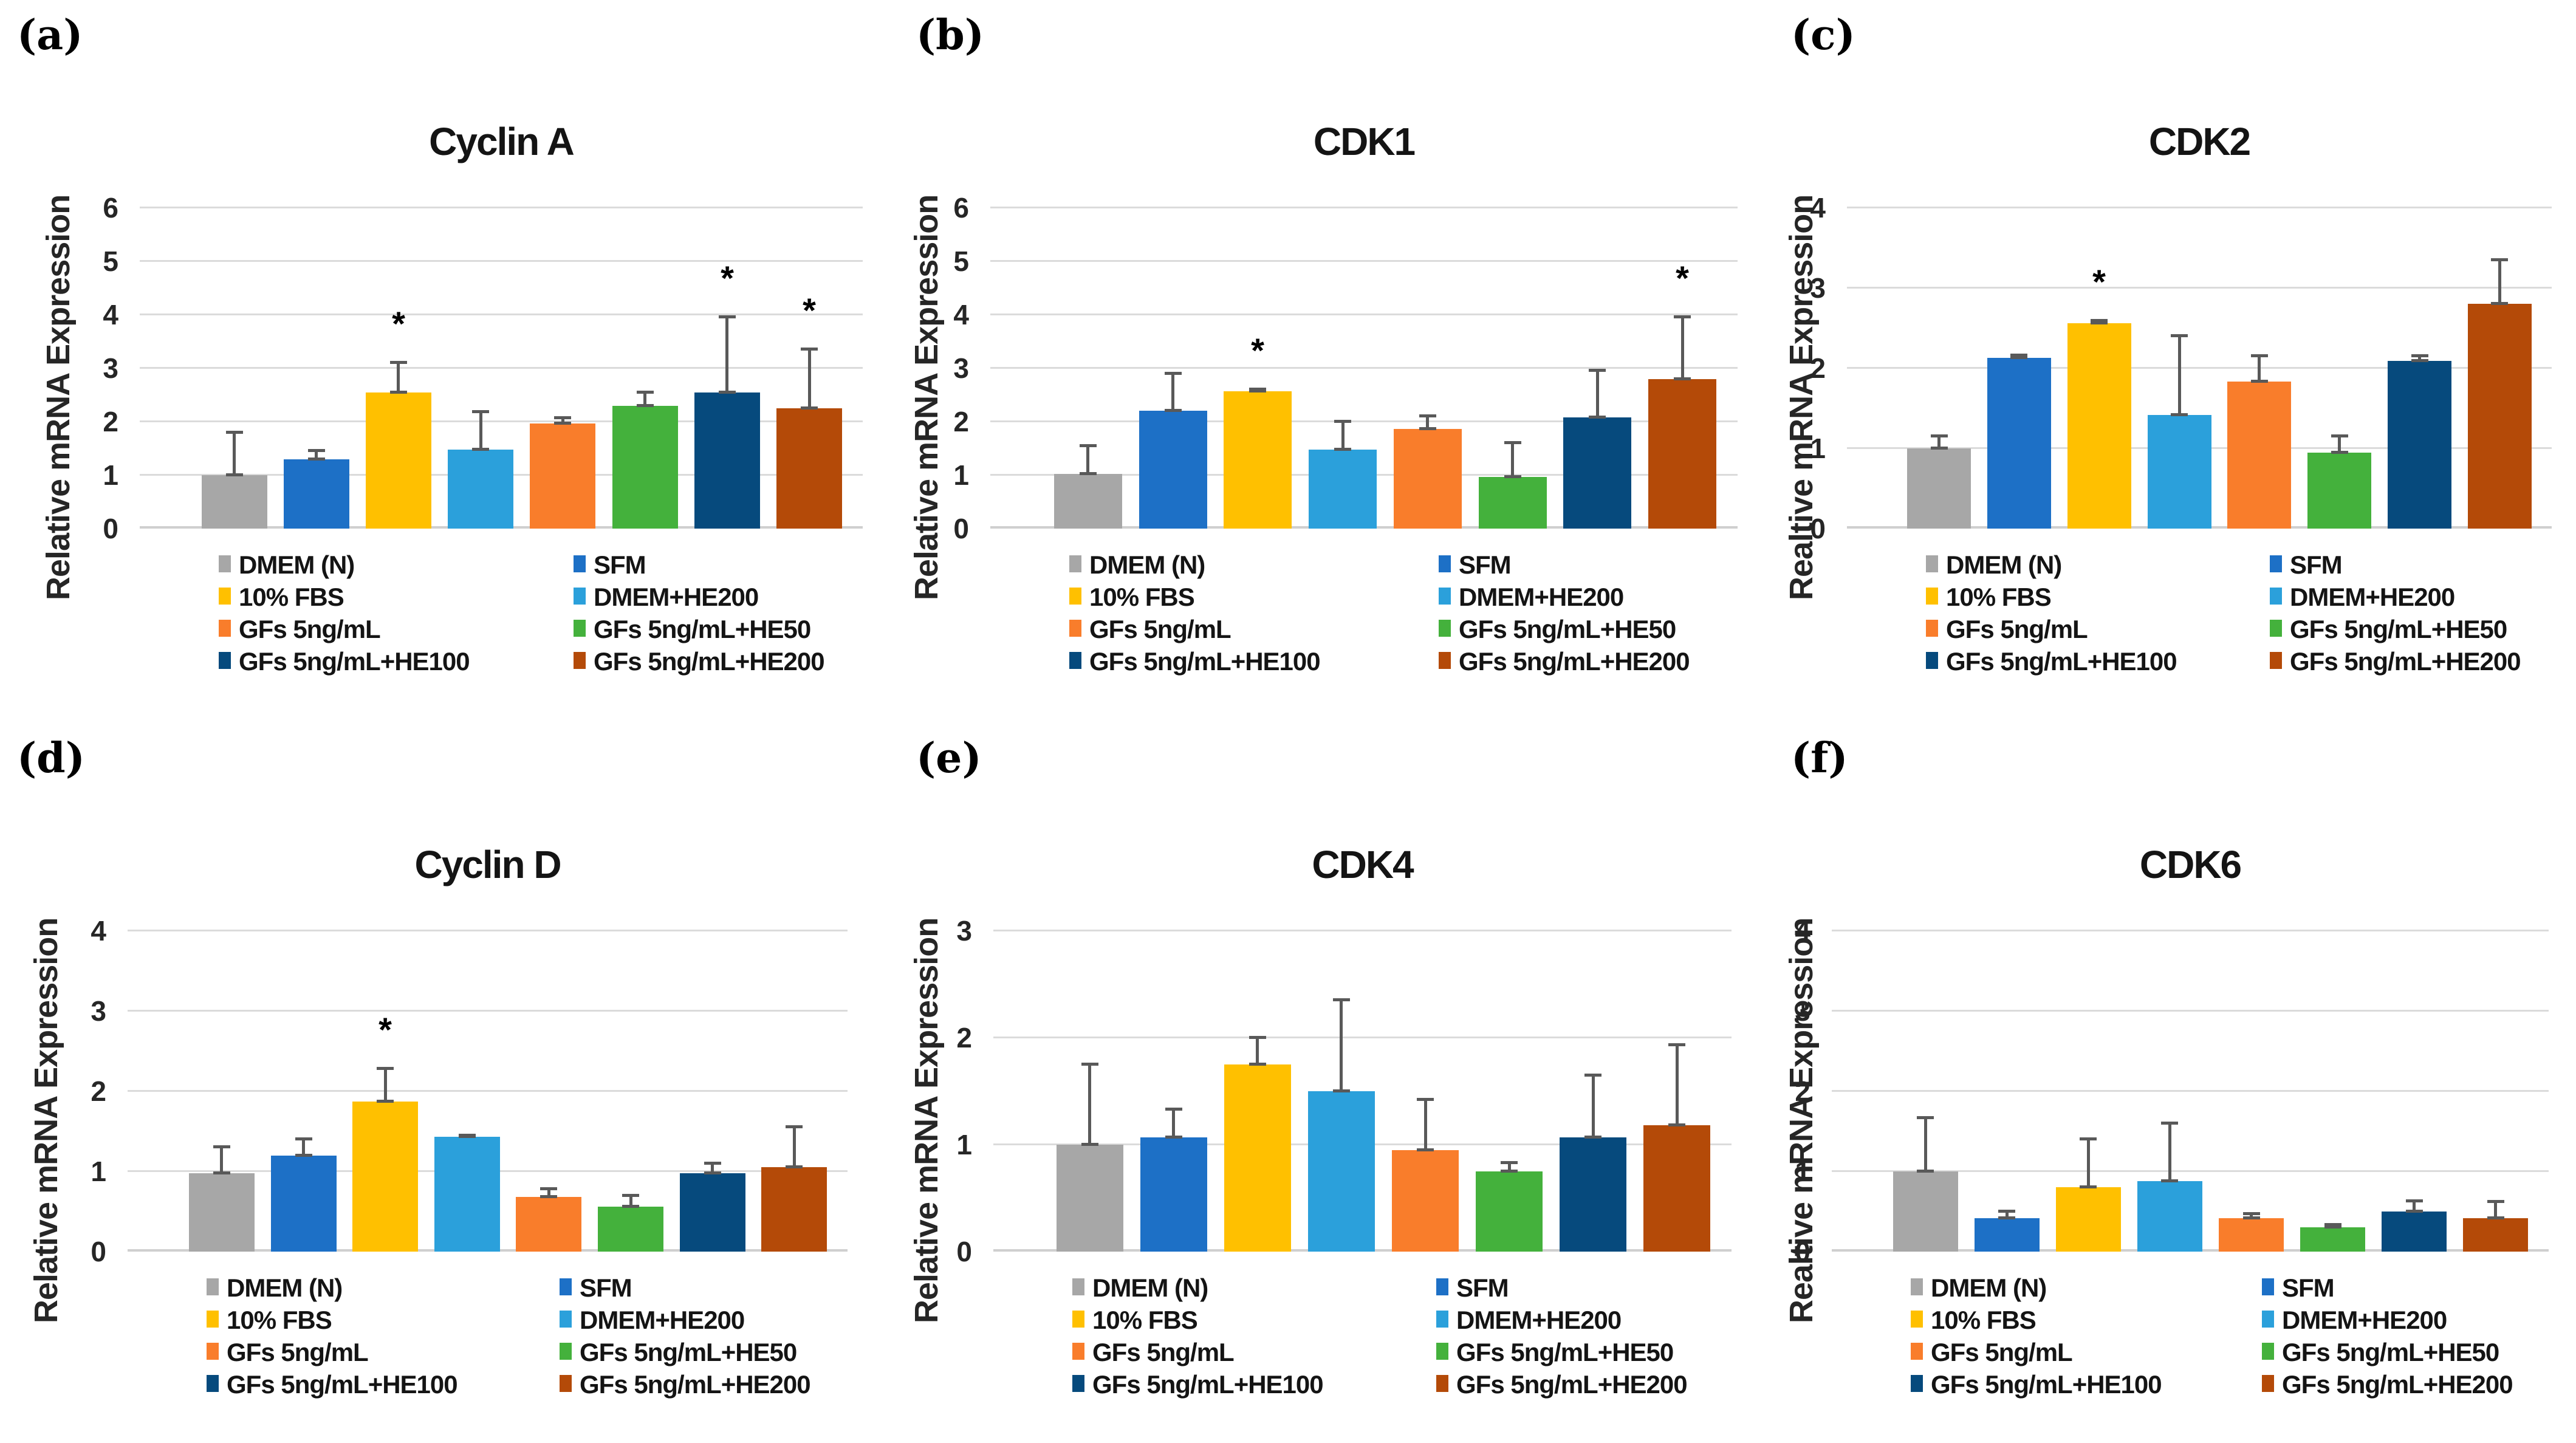 The width and height of the screenshot is (2576, 1443). Describe the element at coordinates (98, 1011) in the screenshot. I see `y-tick-label: 3` at that location.